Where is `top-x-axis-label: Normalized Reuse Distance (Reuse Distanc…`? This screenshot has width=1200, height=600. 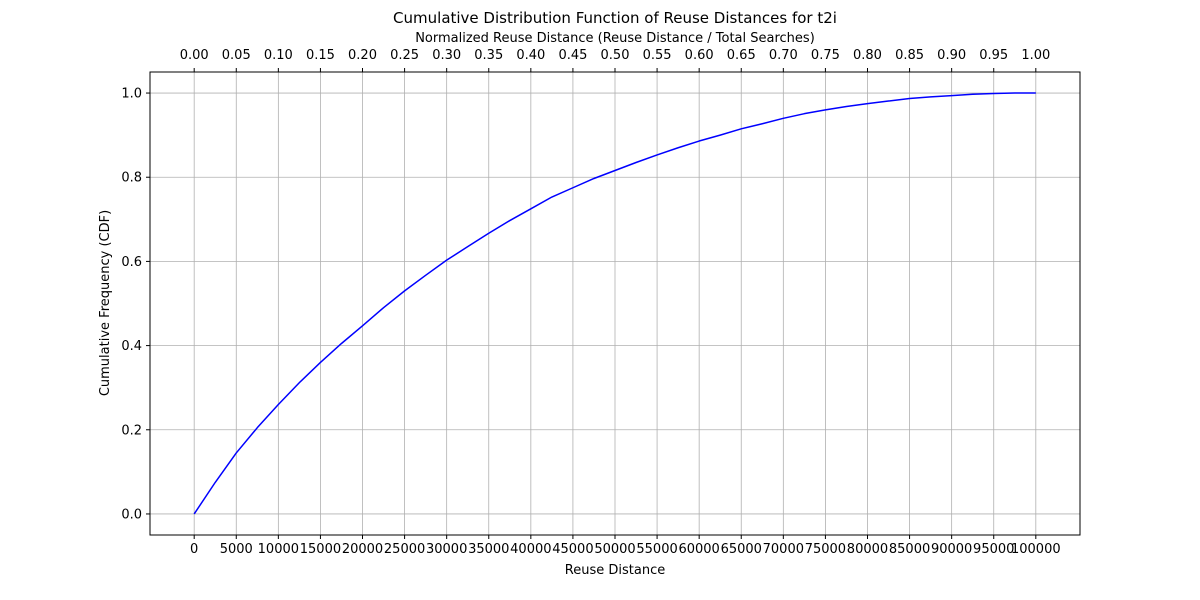 top-x-axis-label: Normalized Reuse Distance (Reuse Distanc… is located at coordinates (615, 38).